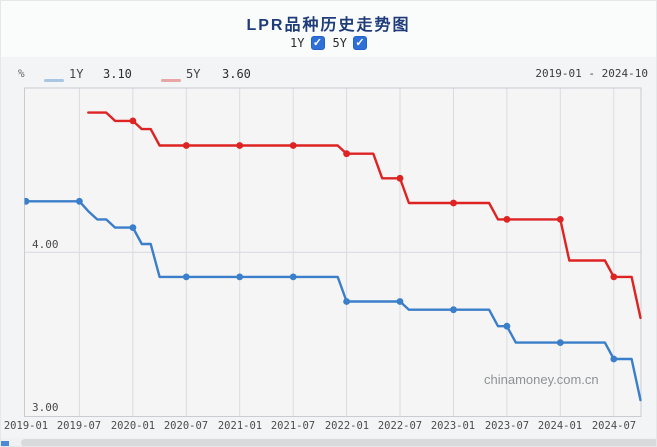 The image size is (657, 447). Describe the element at coordinates (54, 80) in the screenshot. I see `legend-line-1y-icon` at that location.